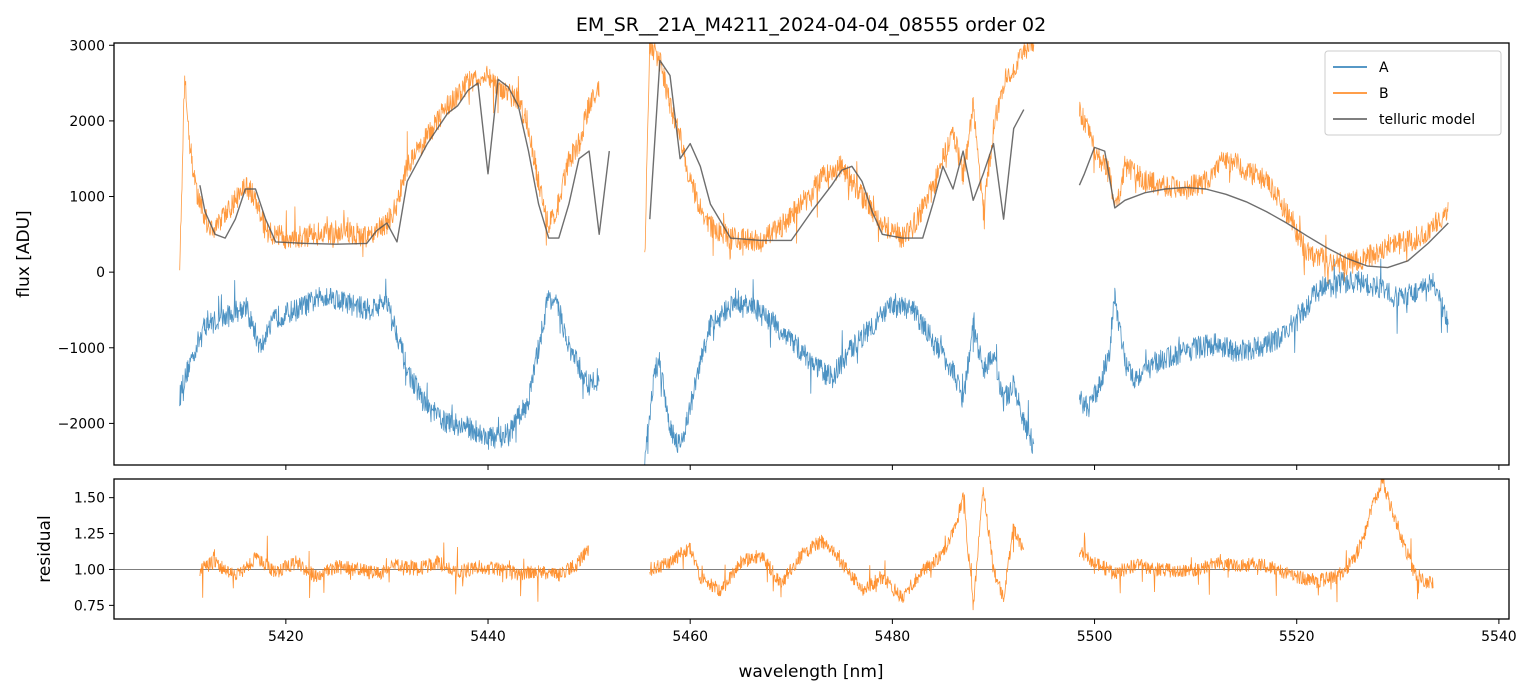 The width and height of the screenshot is (1528, 696). Describe the element at coordinates (94, 552) in the screenshot. I see `residual-y-ticks: 0.75 1.00 1.25 1.50` at that location.